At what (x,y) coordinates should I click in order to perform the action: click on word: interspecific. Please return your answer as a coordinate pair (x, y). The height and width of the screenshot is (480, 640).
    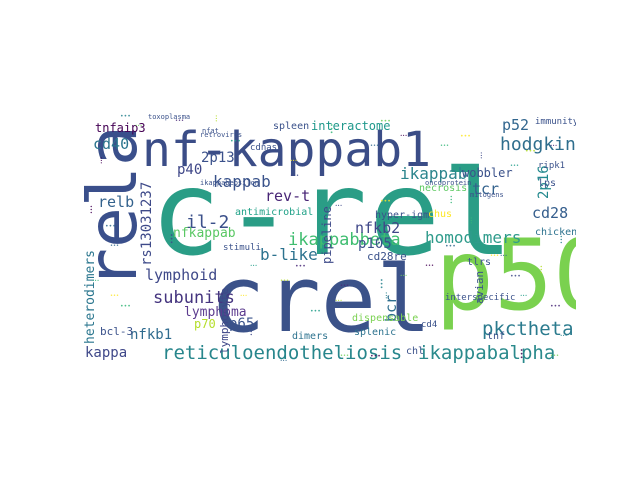
    Looking at the image, I should click on (480, 298).